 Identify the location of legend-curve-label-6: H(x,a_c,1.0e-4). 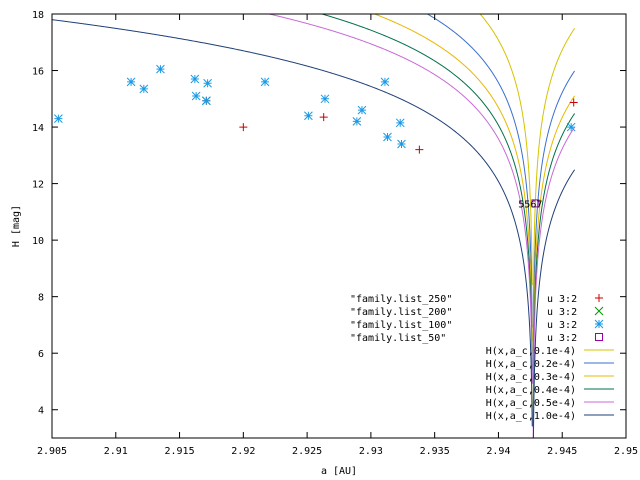
(531, 416).